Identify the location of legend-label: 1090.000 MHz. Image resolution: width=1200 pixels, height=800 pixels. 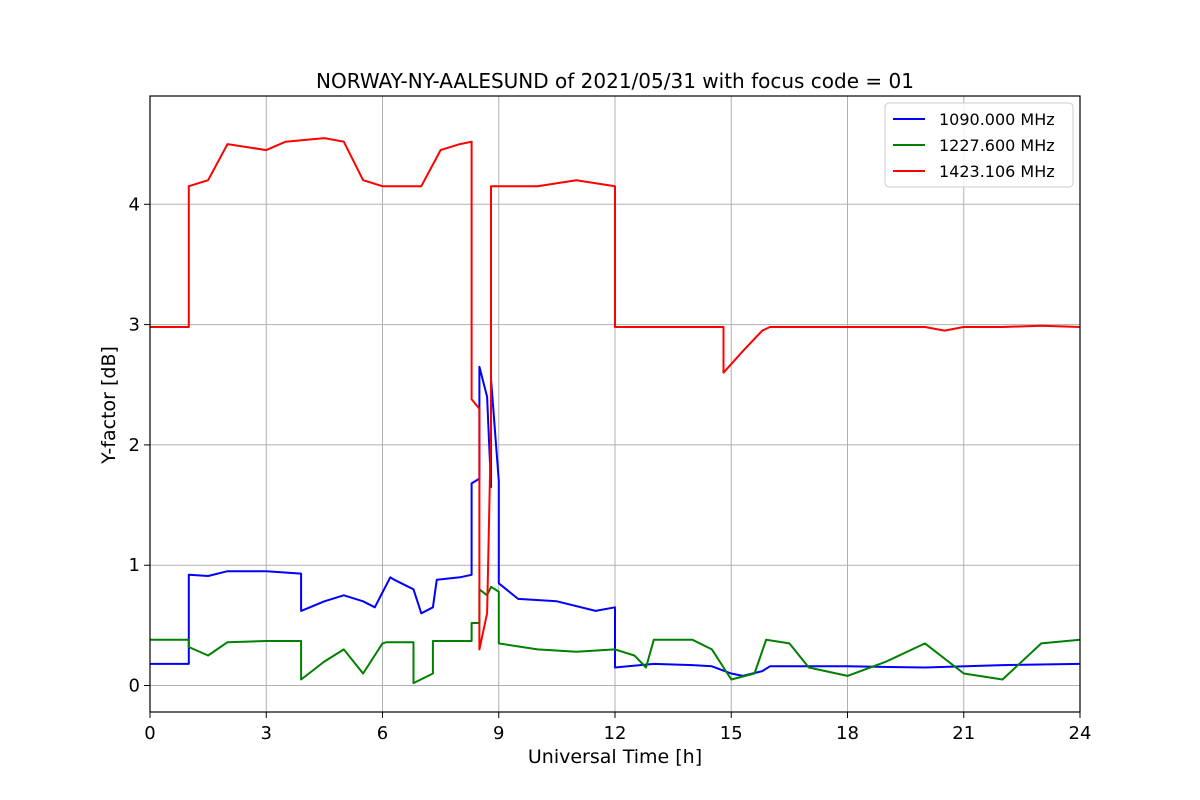
(997, 119).